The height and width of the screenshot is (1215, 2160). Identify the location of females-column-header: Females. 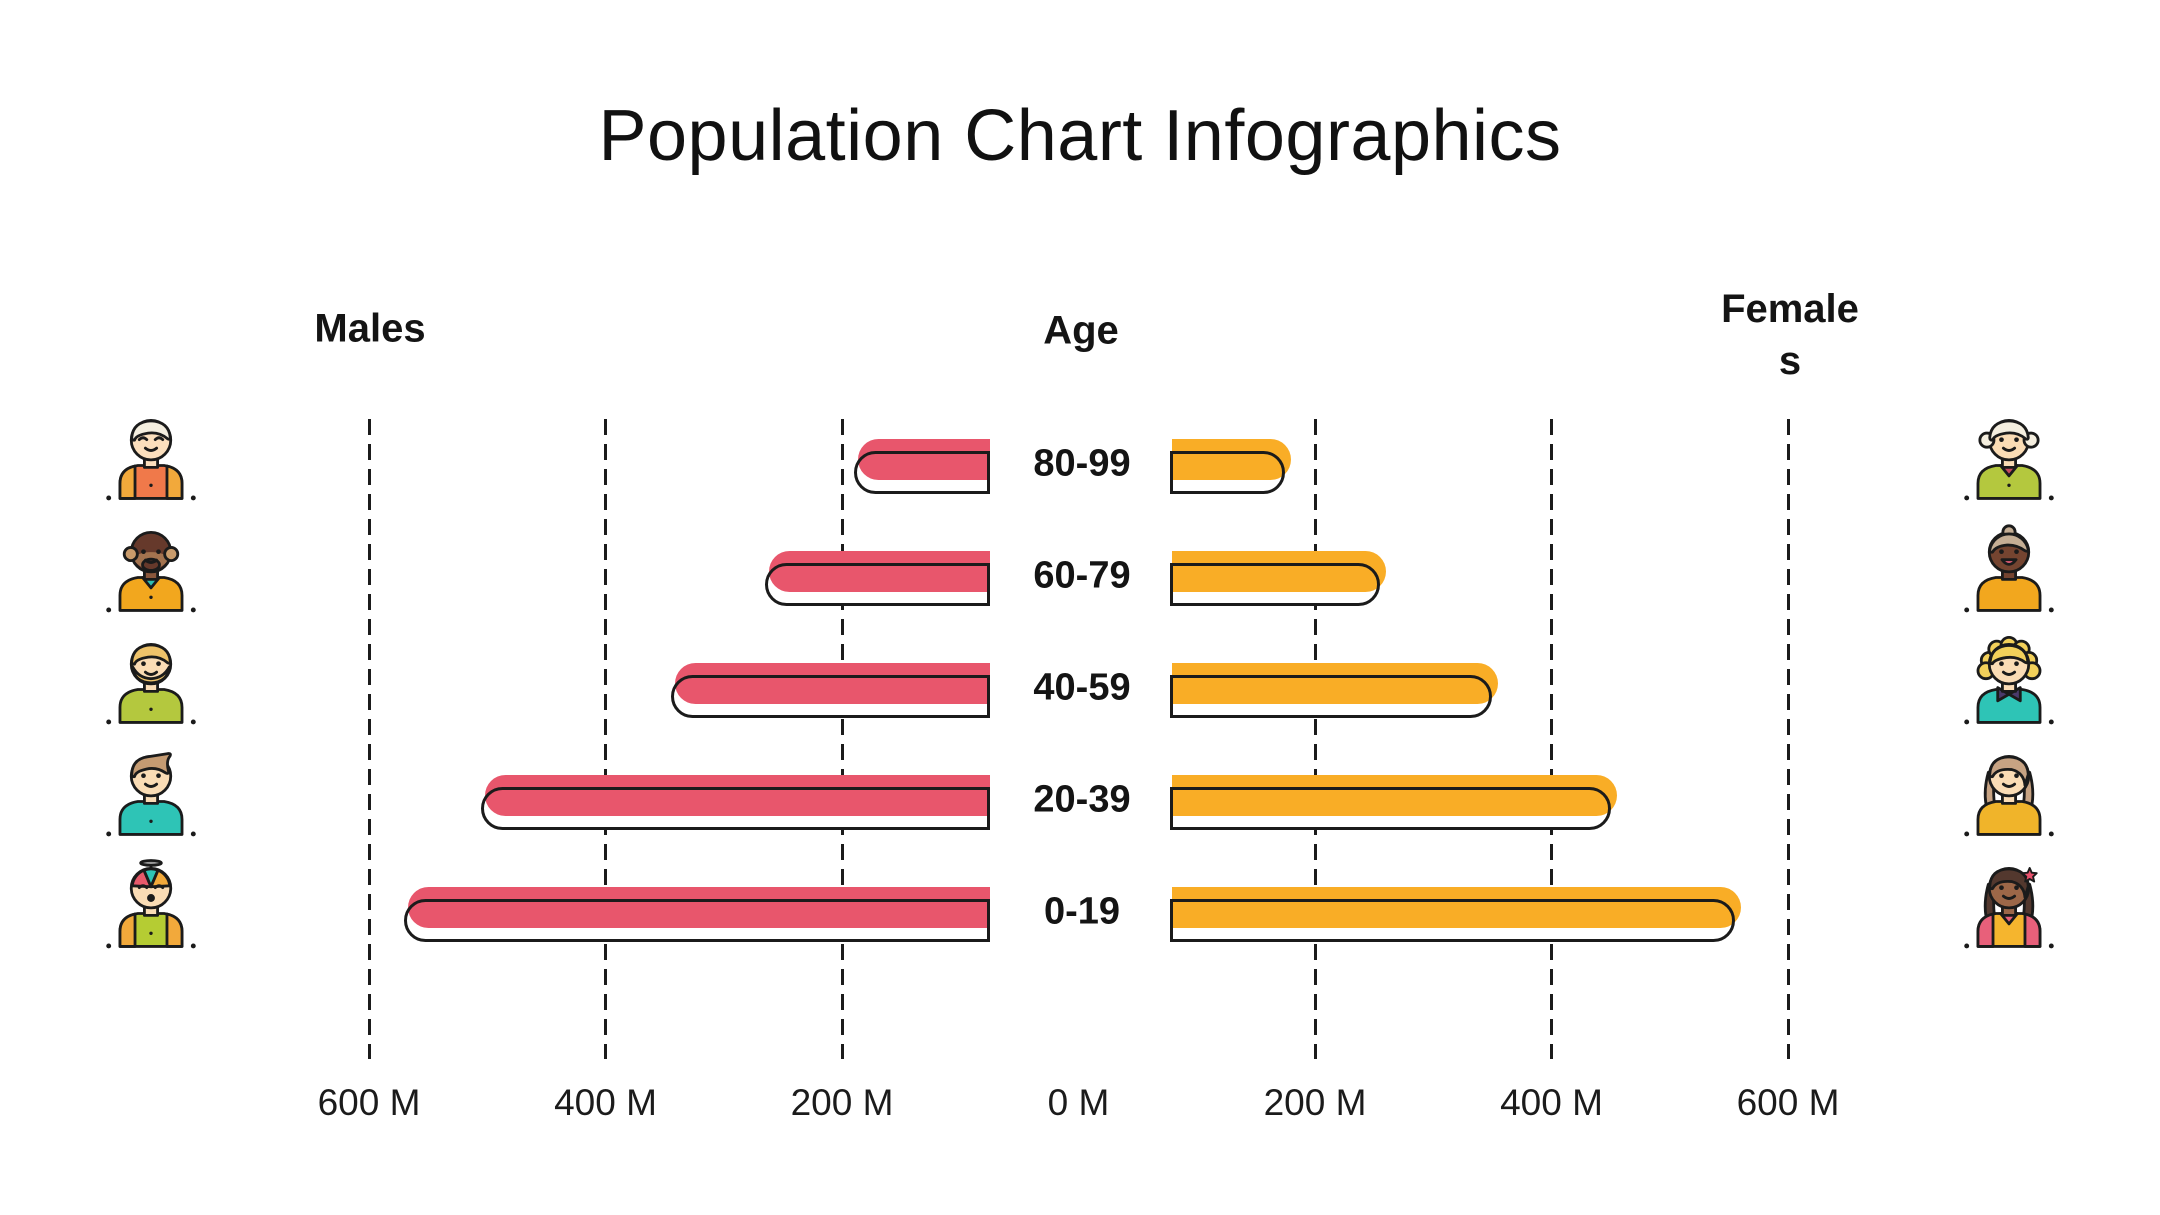
(1790, 335).